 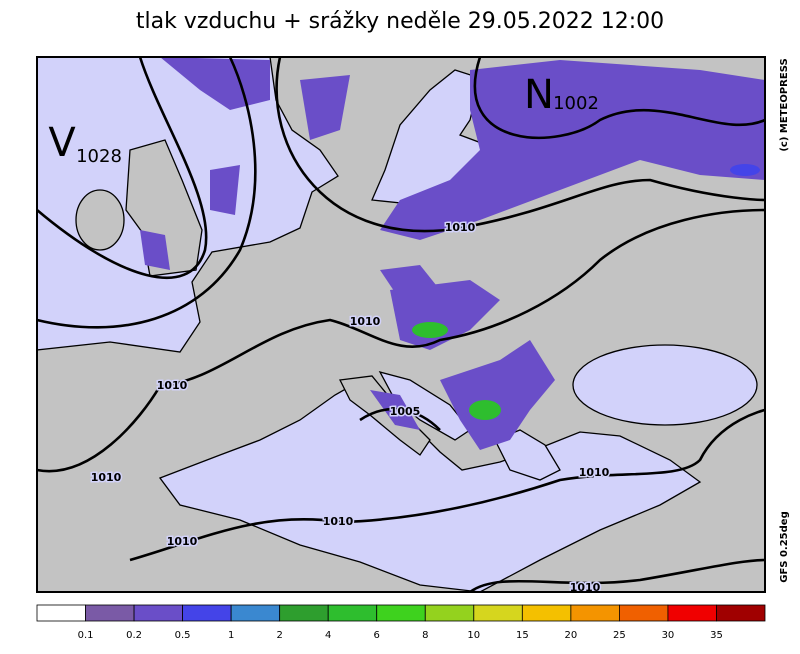 I want to click on legend-label: 2, so click(x=279, y=635).